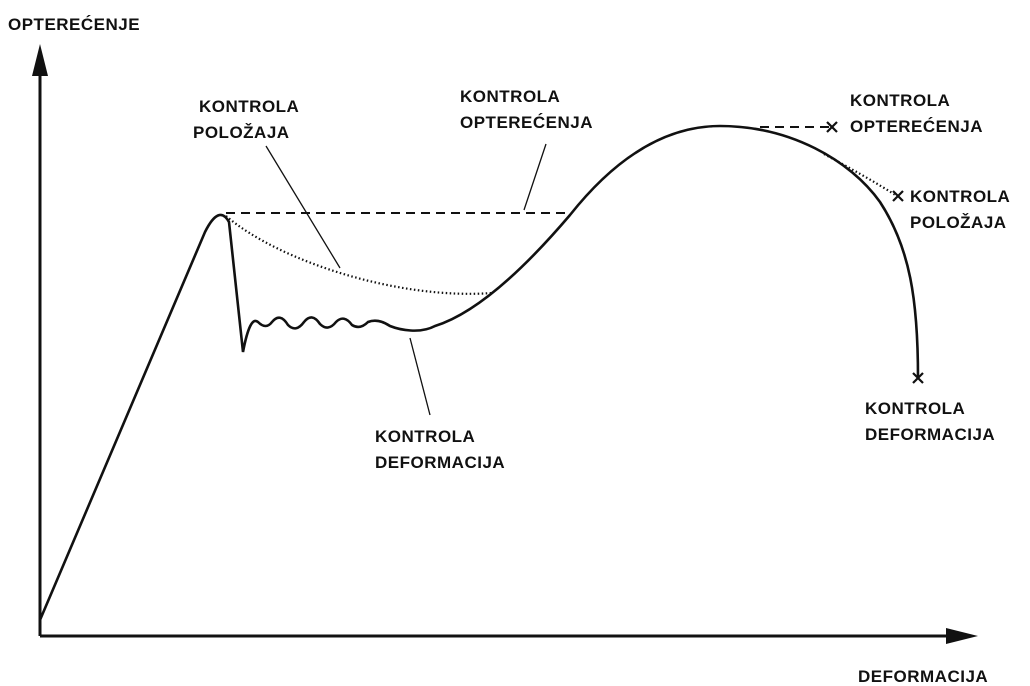  What do you see at coordinates (74, 24) in the screenshot?
I see `y-axis-label: OPTEREĆENJE` at bounding box center [74, 24].